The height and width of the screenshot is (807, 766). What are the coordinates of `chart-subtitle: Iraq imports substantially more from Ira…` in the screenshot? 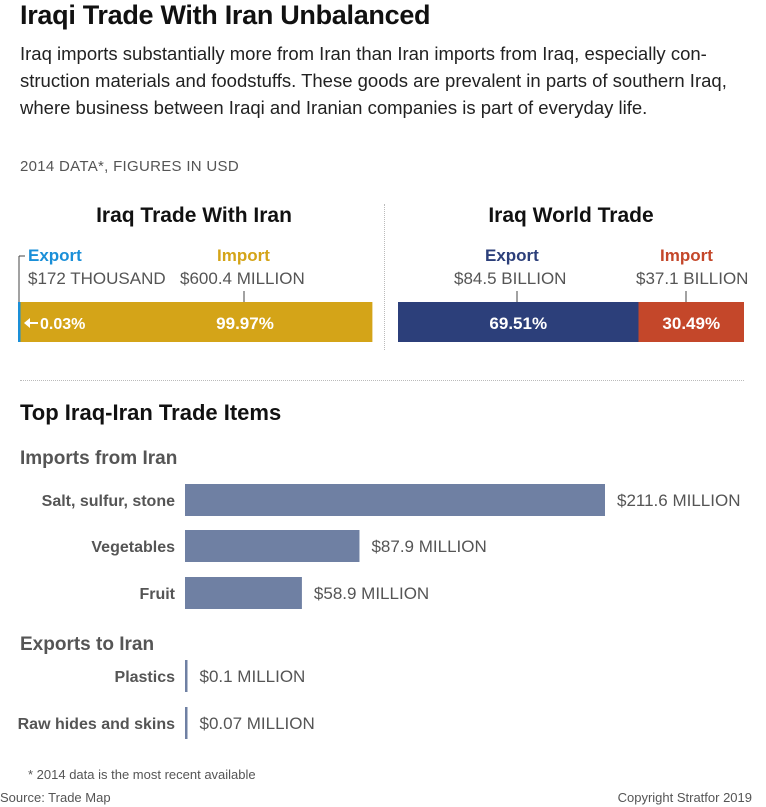 It's located at (373, 80).